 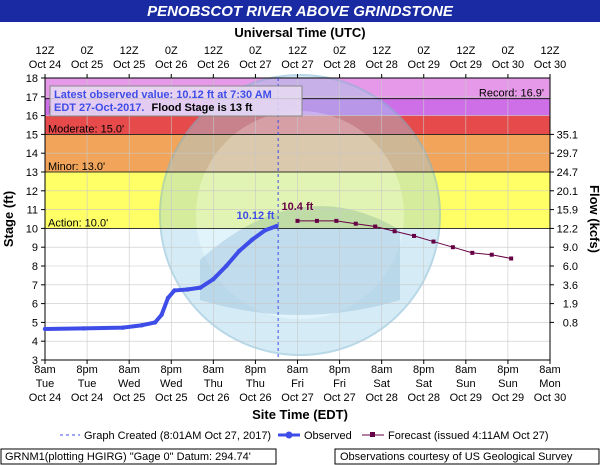 I want to click on site-tick-date: Oct 28, so click(x=381, y=398).